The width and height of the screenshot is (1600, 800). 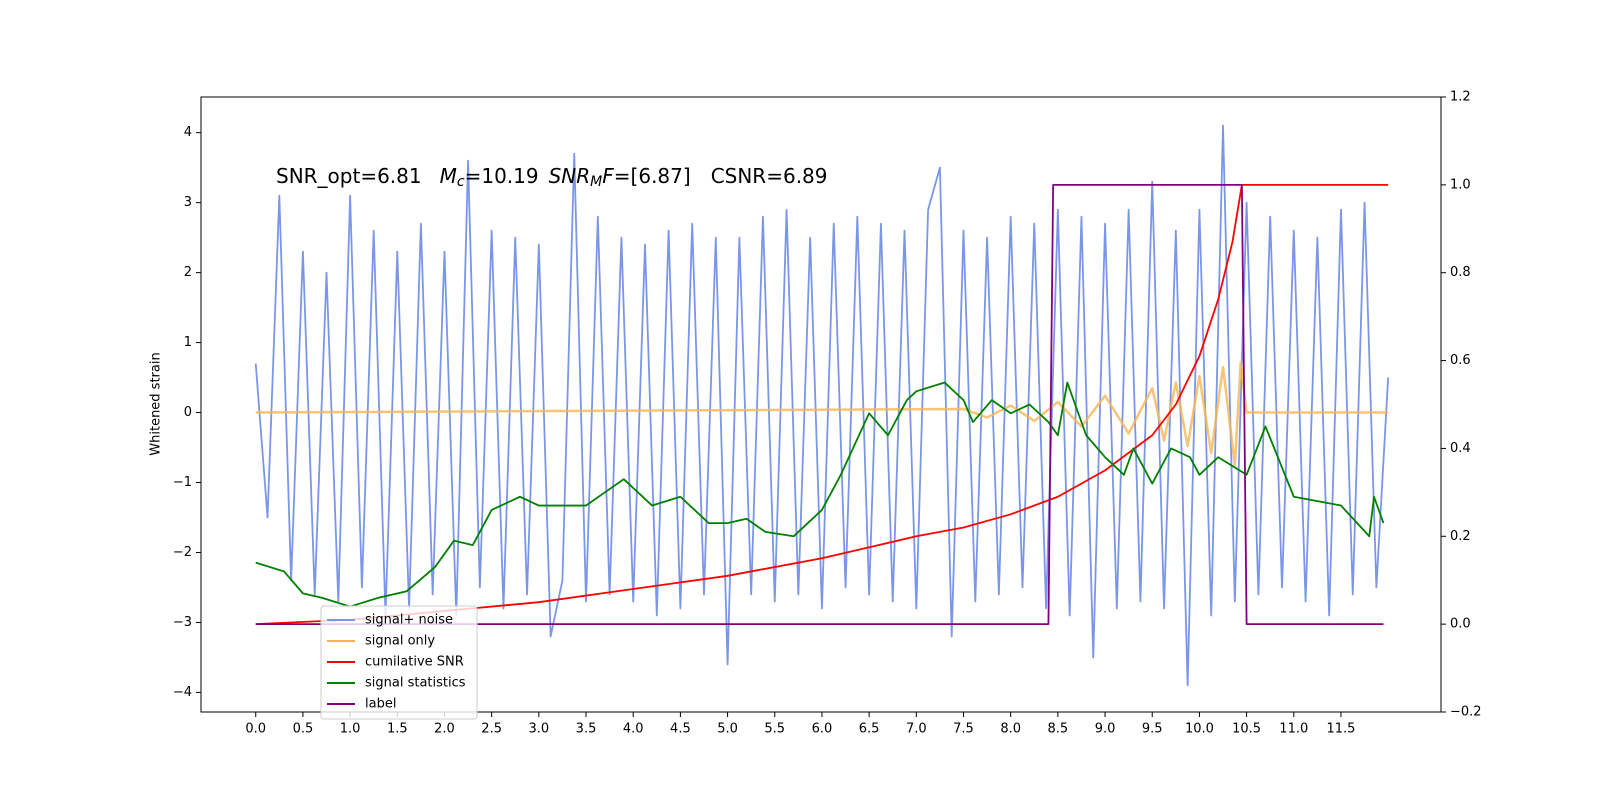 What do you see at coordinates (608, 176) in the screenshot?
I see `annotation-part: F` at bounding box center [608, 176].